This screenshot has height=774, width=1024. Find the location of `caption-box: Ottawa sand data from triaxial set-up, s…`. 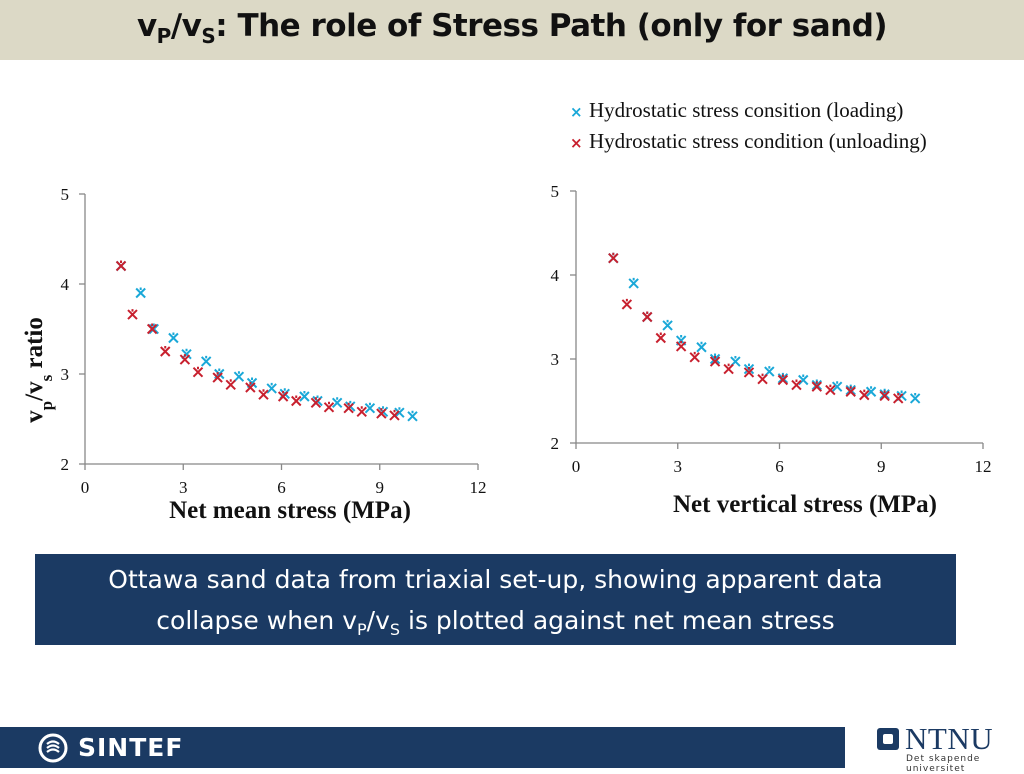

caption-box: Ottawa sand data from triaxial set-up, s… is located at coordinates (495, 599).